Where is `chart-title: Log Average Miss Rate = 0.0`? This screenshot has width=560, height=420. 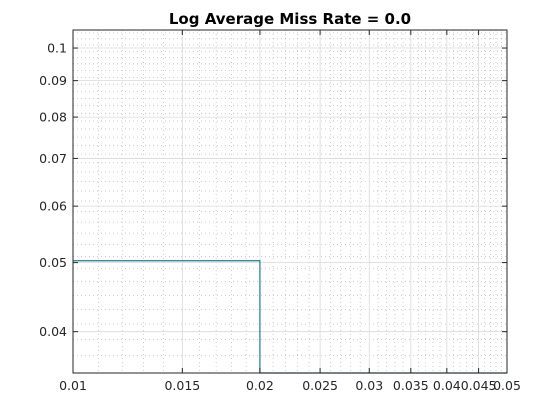 chart-title: Log Average Miss Rate = 0.0 is located at coordinates (290, 19).